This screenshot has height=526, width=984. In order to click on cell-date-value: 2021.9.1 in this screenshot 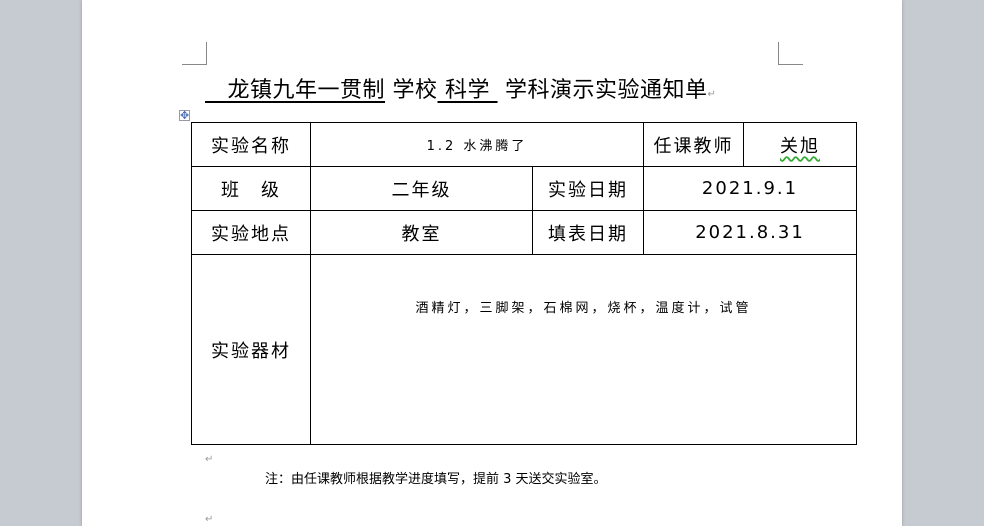, I will do `click(750, 188)`.